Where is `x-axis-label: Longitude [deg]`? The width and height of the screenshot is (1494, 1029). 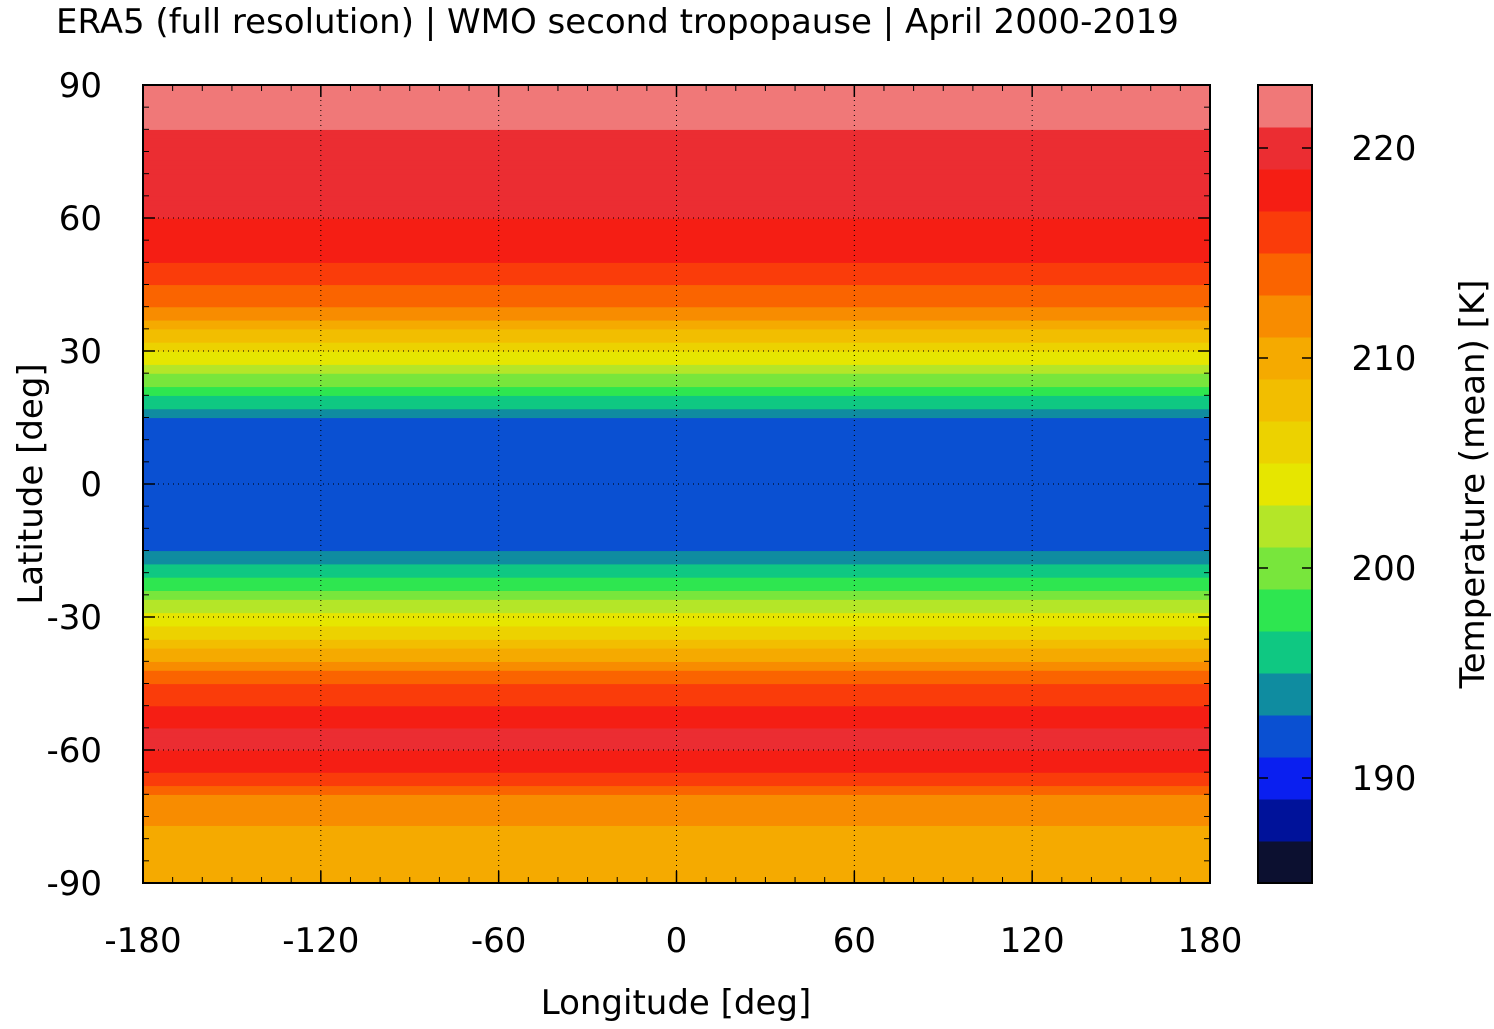
x-axis-label: Longitude [deg] is located at coordinates (676, 1003).